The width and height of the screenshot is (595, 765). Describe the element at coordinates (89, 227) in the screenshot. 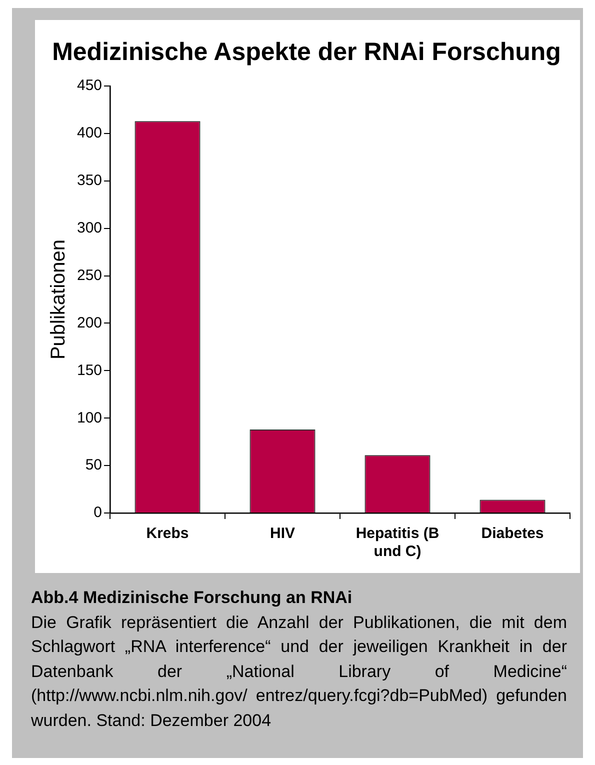

I see `y-tick-label: 300` at that location.